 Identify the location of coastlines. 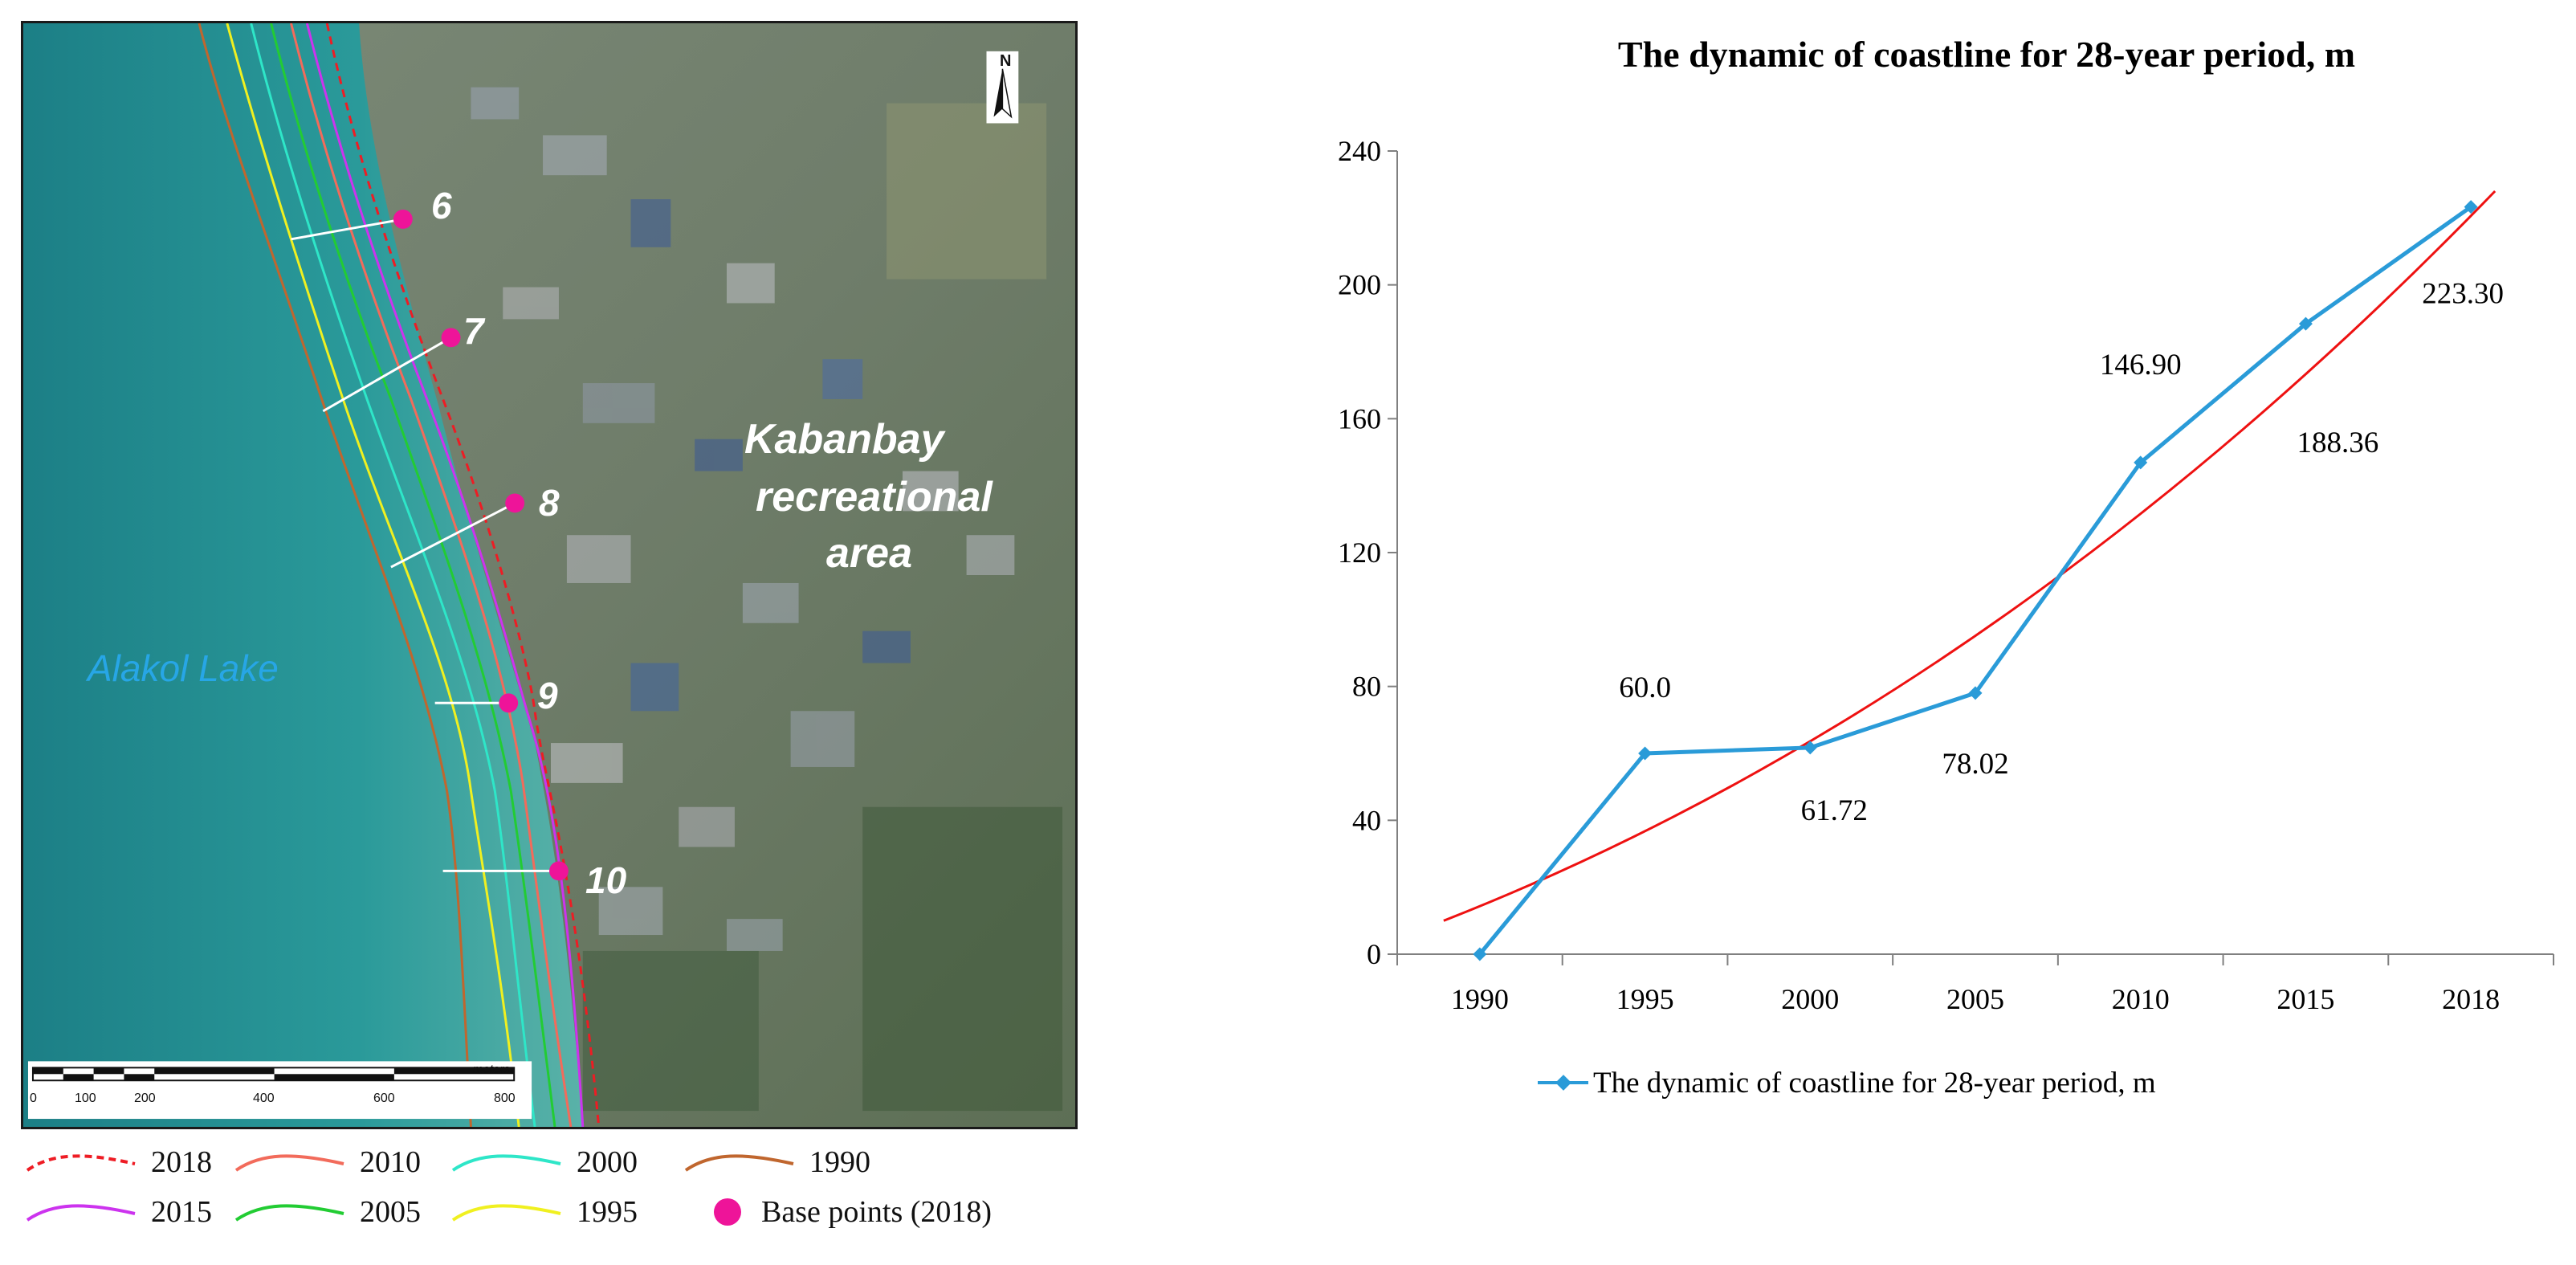
(399, 575).